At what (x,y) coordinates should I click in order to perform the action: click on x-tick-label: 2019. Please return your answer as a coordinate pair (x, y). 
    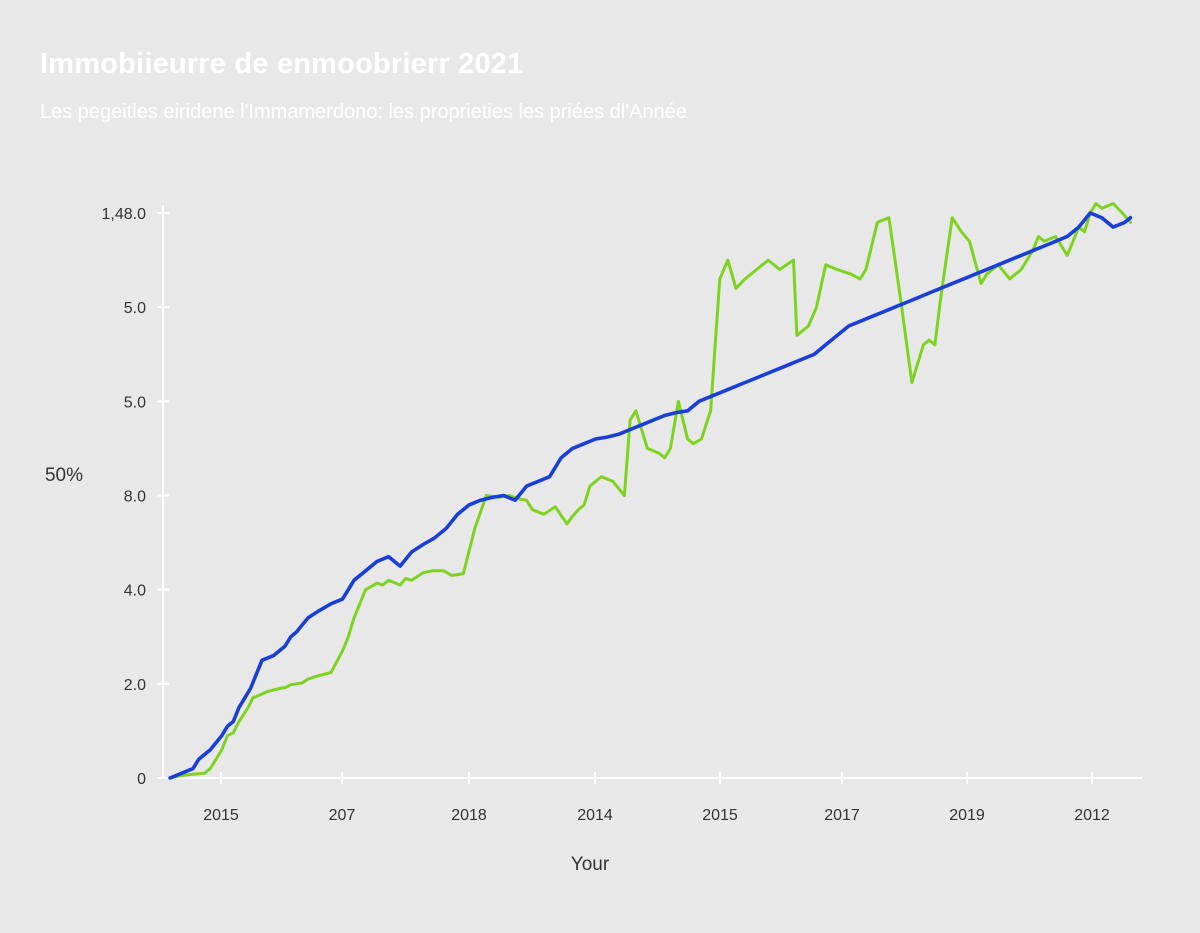
    Looking at the image, I should click on (967, 815).